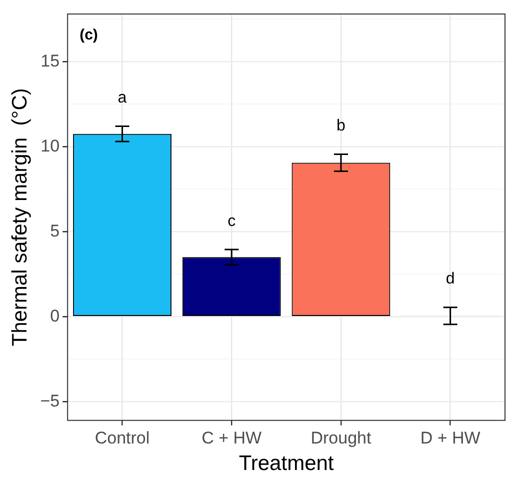 This screenshot has height=485, width=531. Describe the element at coordinates (286, 464) in the screenshot. I see `x-axis-title: Treatment` at that location.